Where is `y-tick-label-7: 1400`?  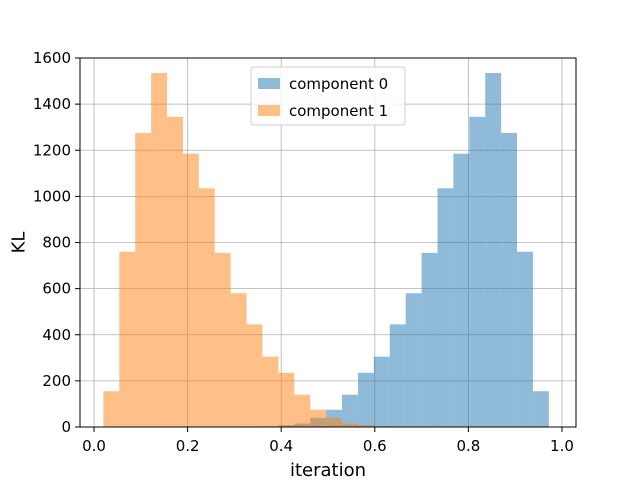
y-tick-label-7: 1400 is located at coordinates (52, 104).